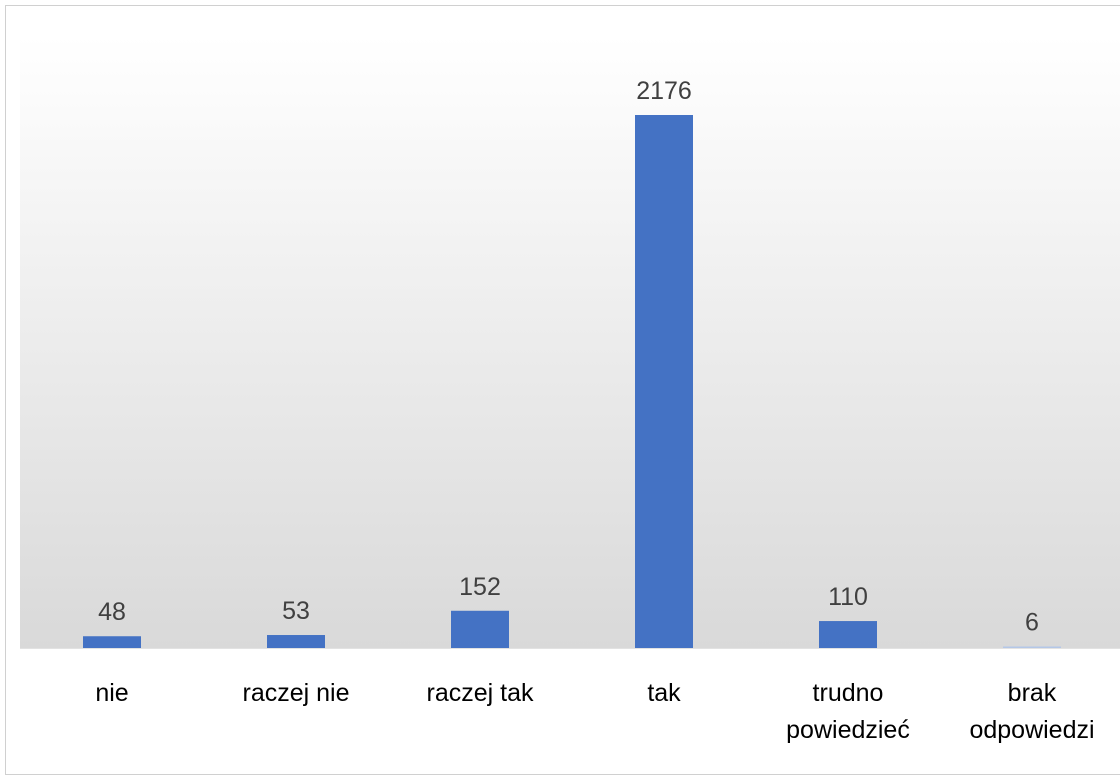 The width and height of the screenshot is (1120, 775). I want to click on category-label-0: nie, so click(111, 693).